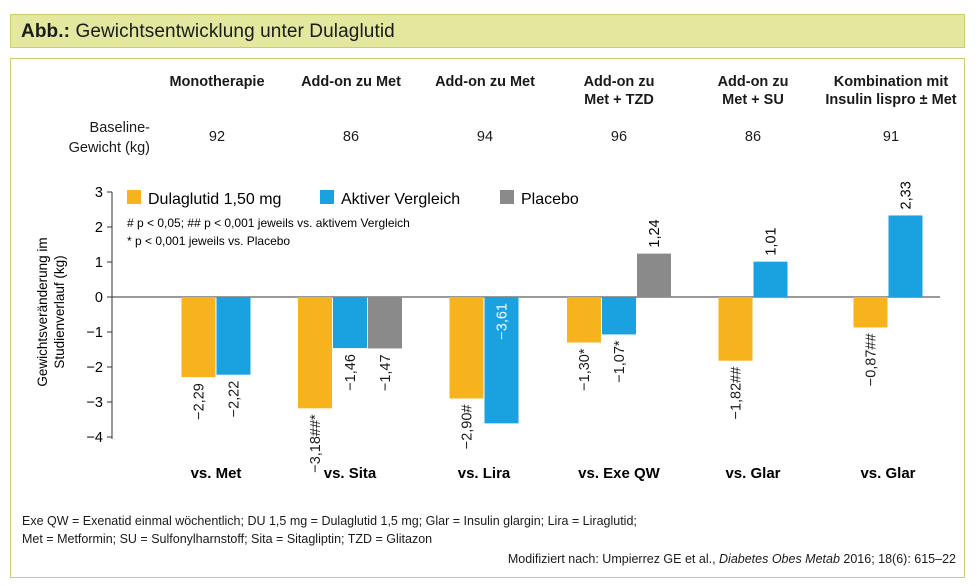  I want to click on category-label: vs. Exe QW, so click(619, 473).